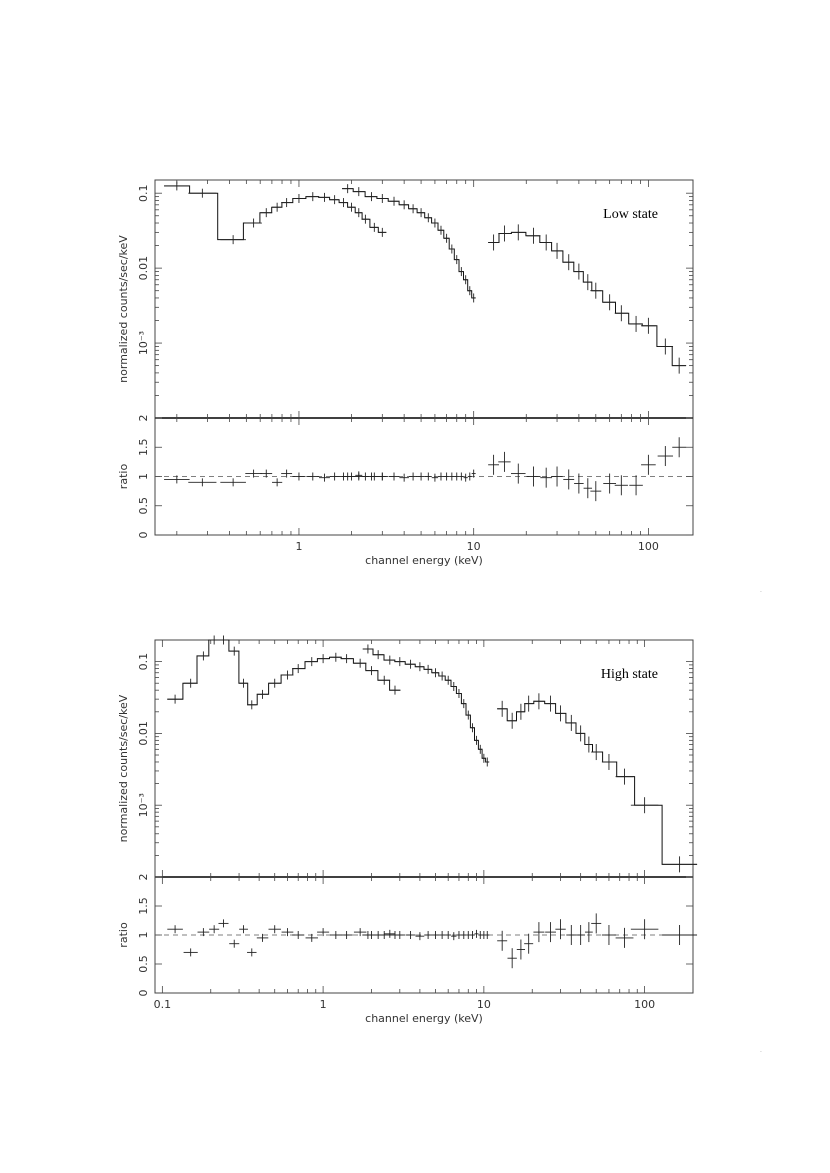 The width and height of the screenshot is (830, 1173). Describe the element at coordinates (123, 768) in the screenshot. I see `y-axis-label: normalized counts/sec/keV` at that location.